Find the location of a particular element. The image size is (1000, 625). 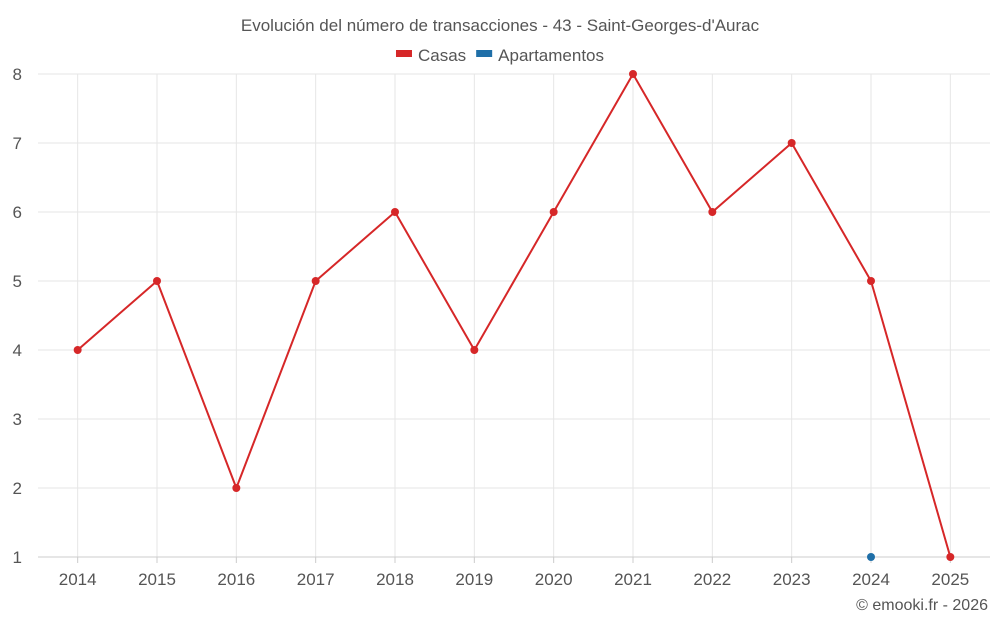

y-tick-label: 7 is located at coordinates (17, 143).